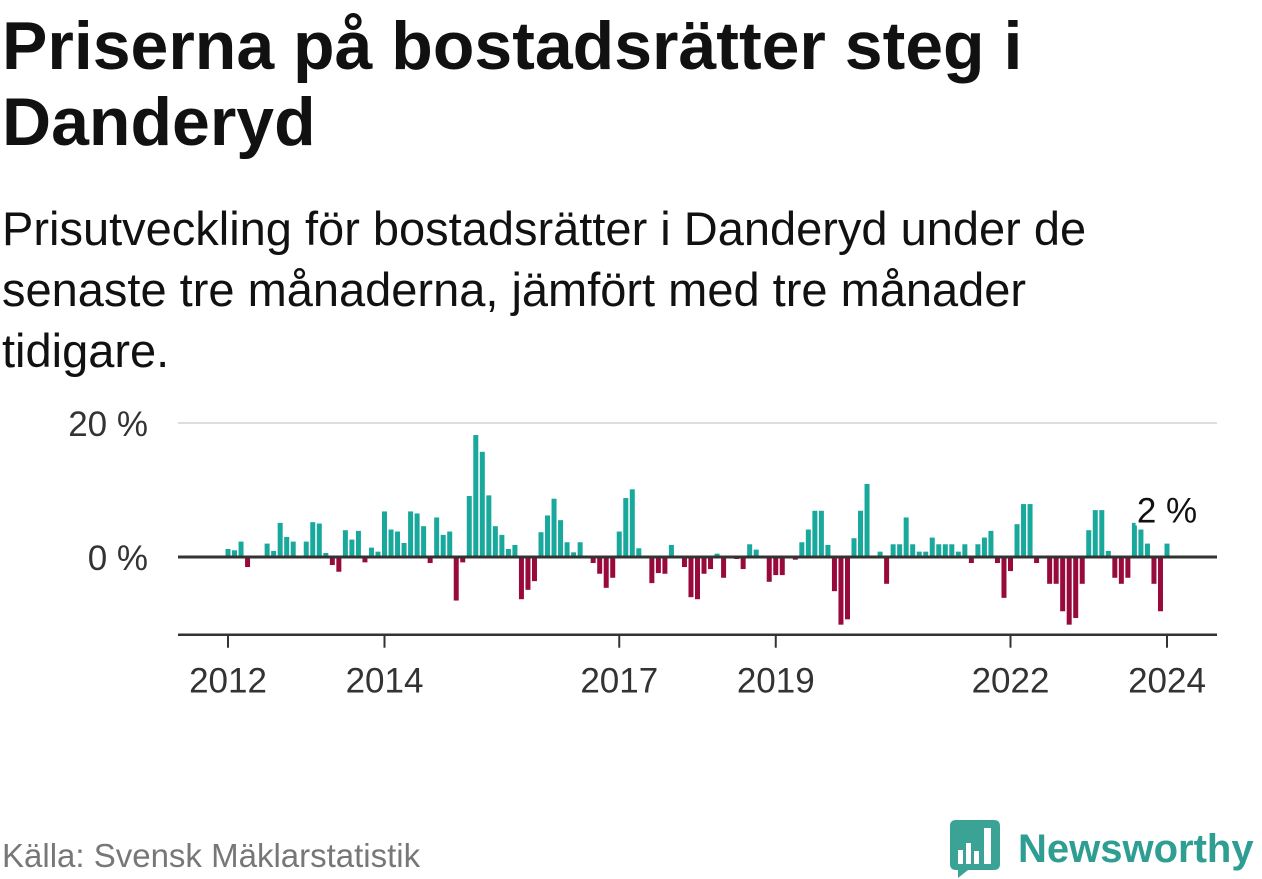 The height and width of the screenshot is (879, 1262). Describe the element at coordinates (1136, 849) in the screenshot. I see `brand-name: Newsworthy` at that location.